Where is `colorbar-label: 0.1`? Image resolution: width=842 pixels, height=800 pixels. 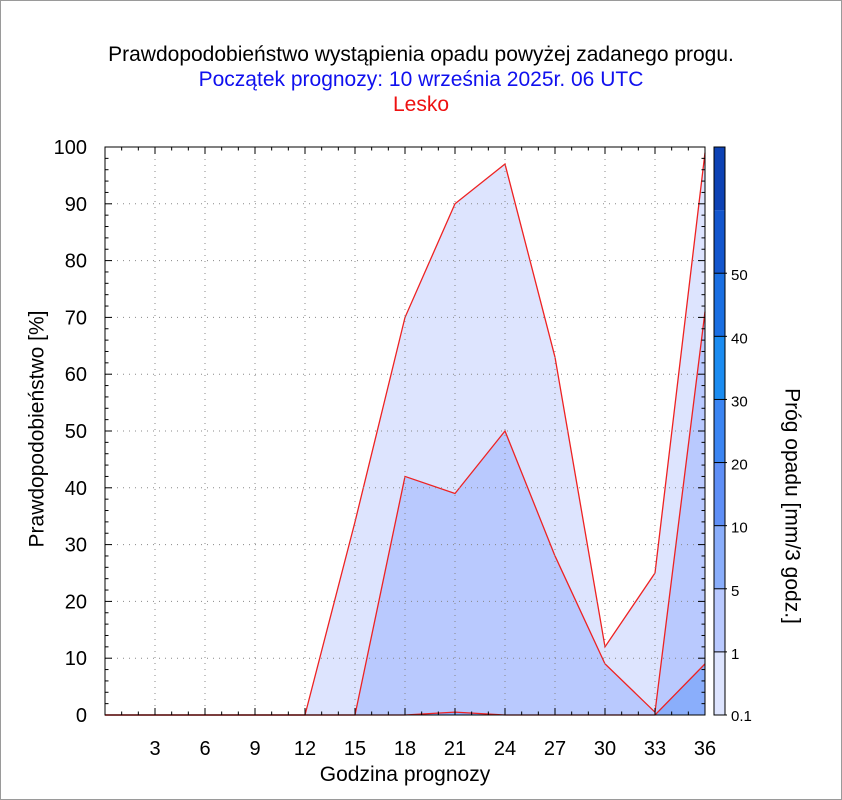 colorbar-label: 0.1 is located at coordinates (741, 716).